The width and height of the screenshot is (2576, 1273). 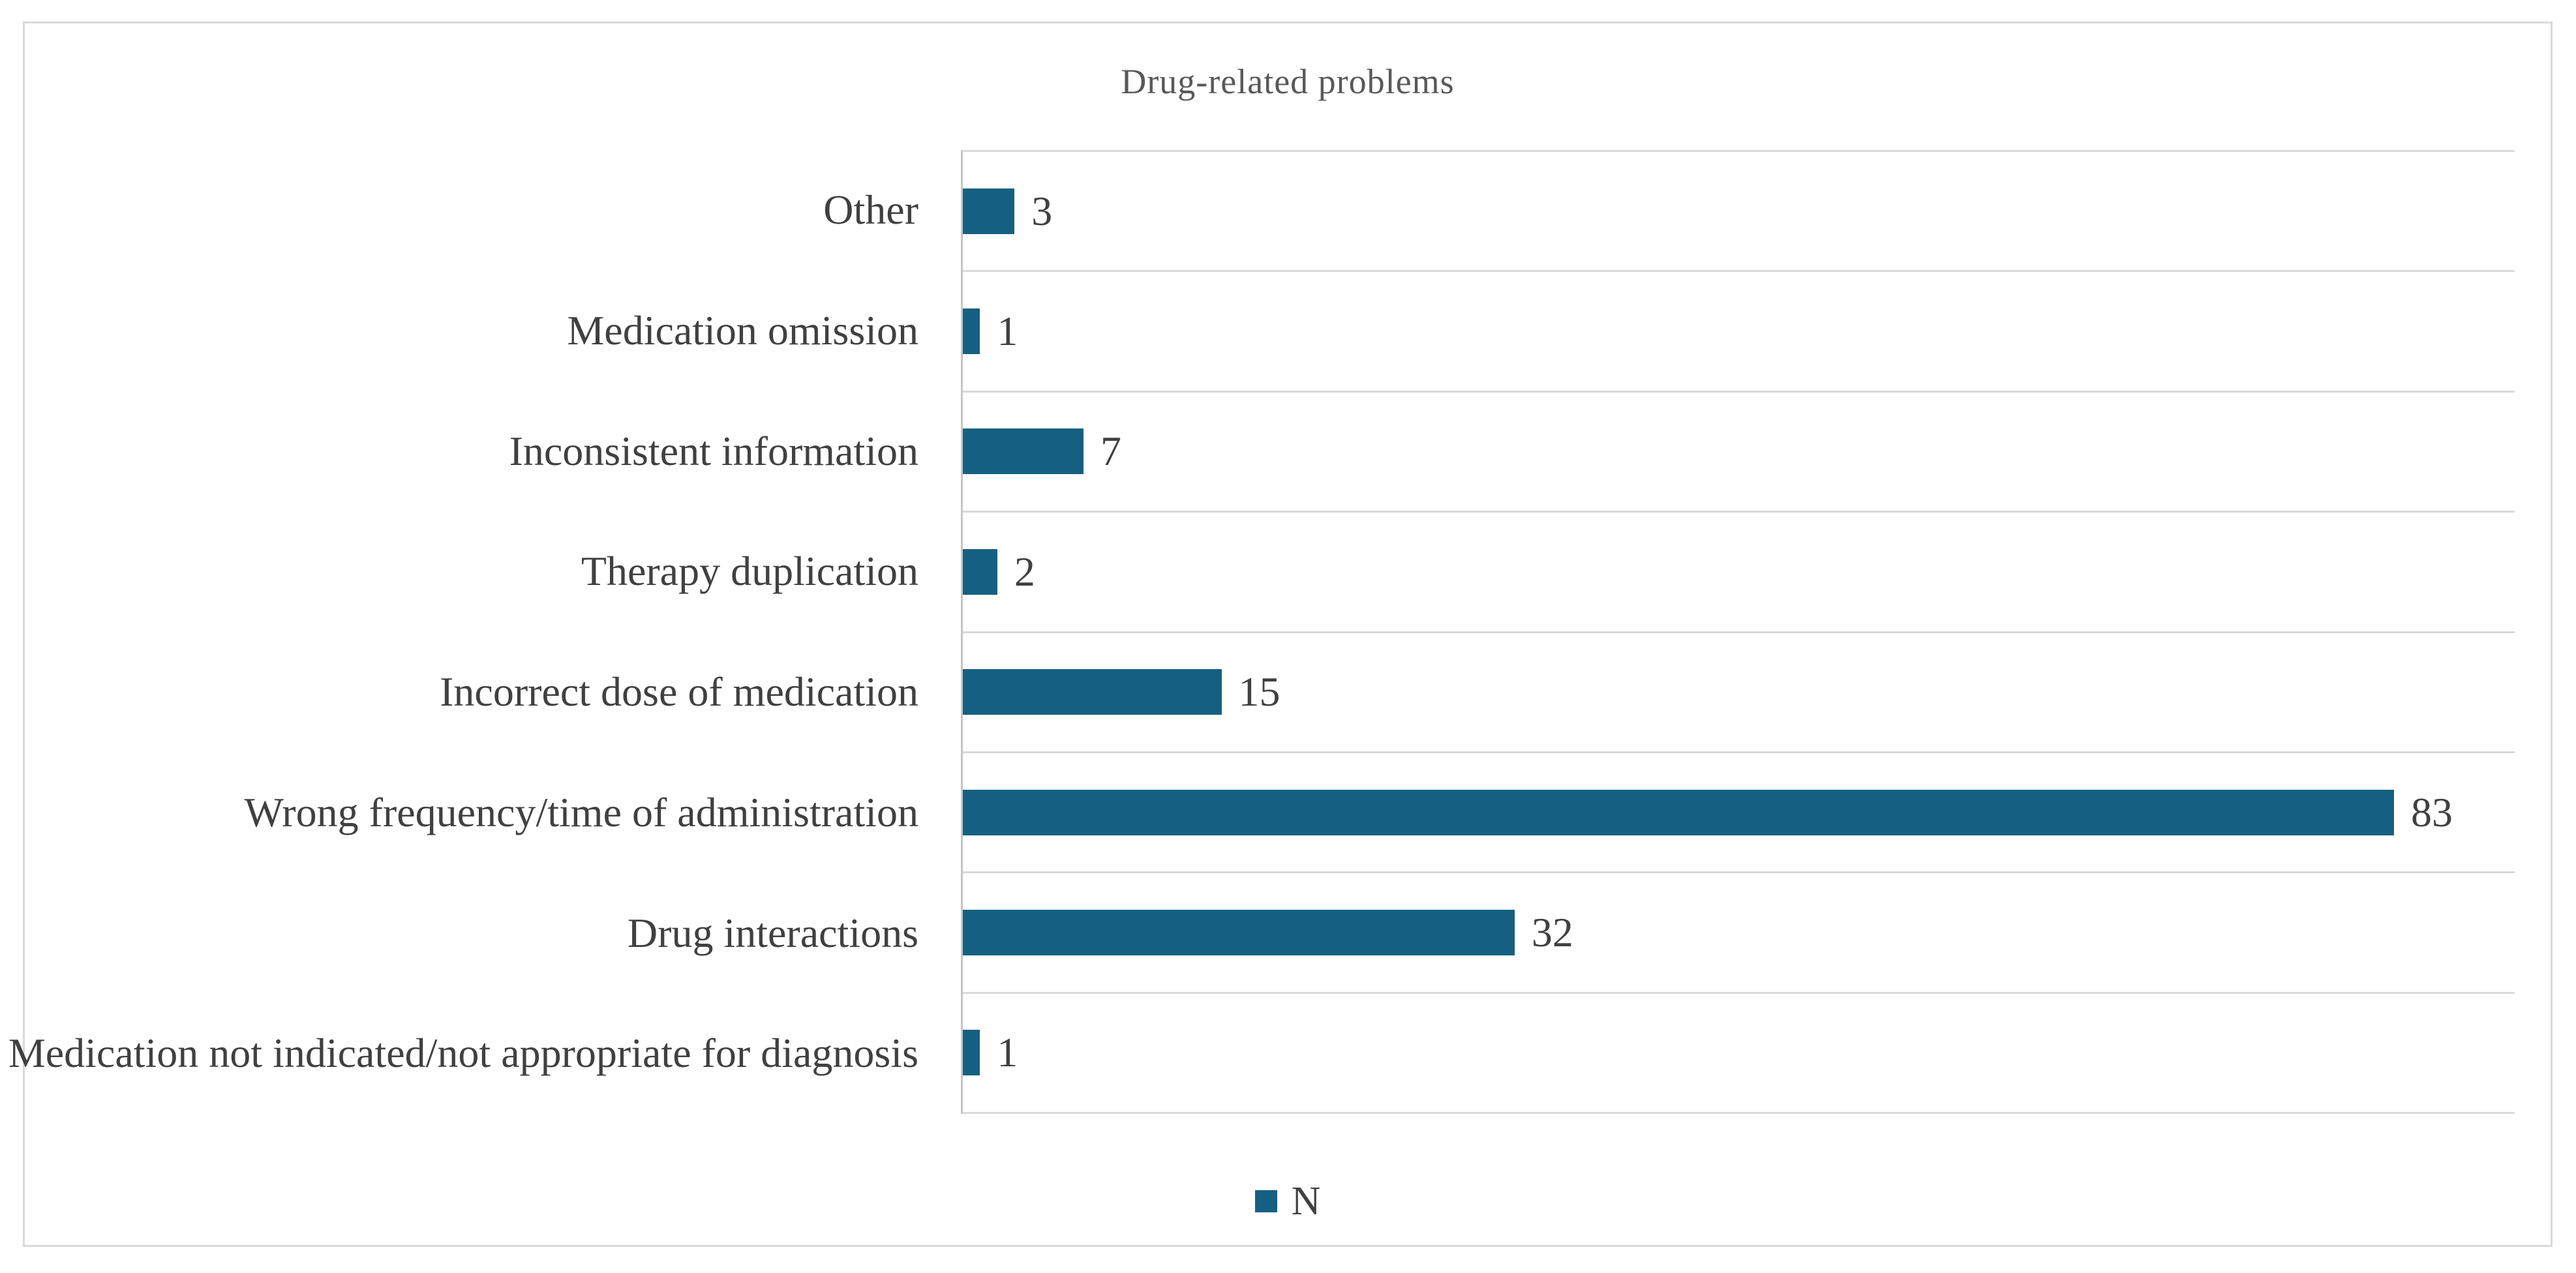 What do you see at coordinates (2432, 812) in the screenshot?
I see `value-label: 83` at bounding box center [2432, 812].